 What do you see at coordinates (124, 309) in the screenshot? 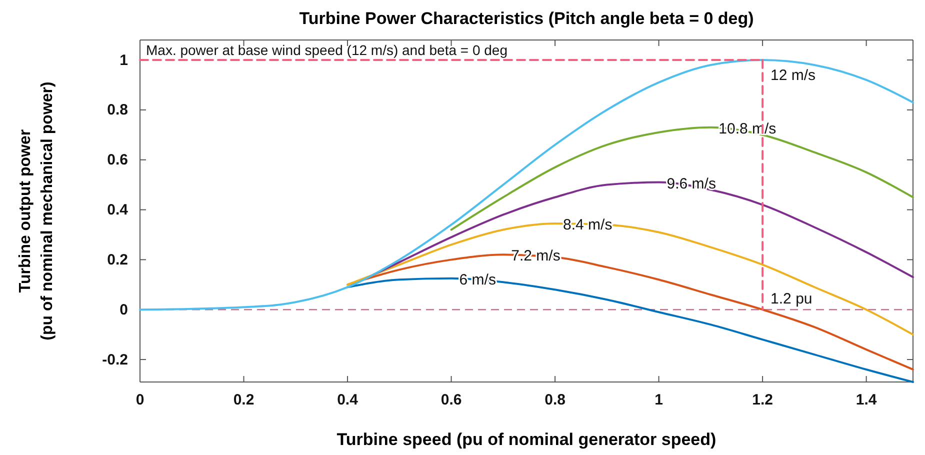
I see `y-tick-label: 0` at bounding box center [124, 309].